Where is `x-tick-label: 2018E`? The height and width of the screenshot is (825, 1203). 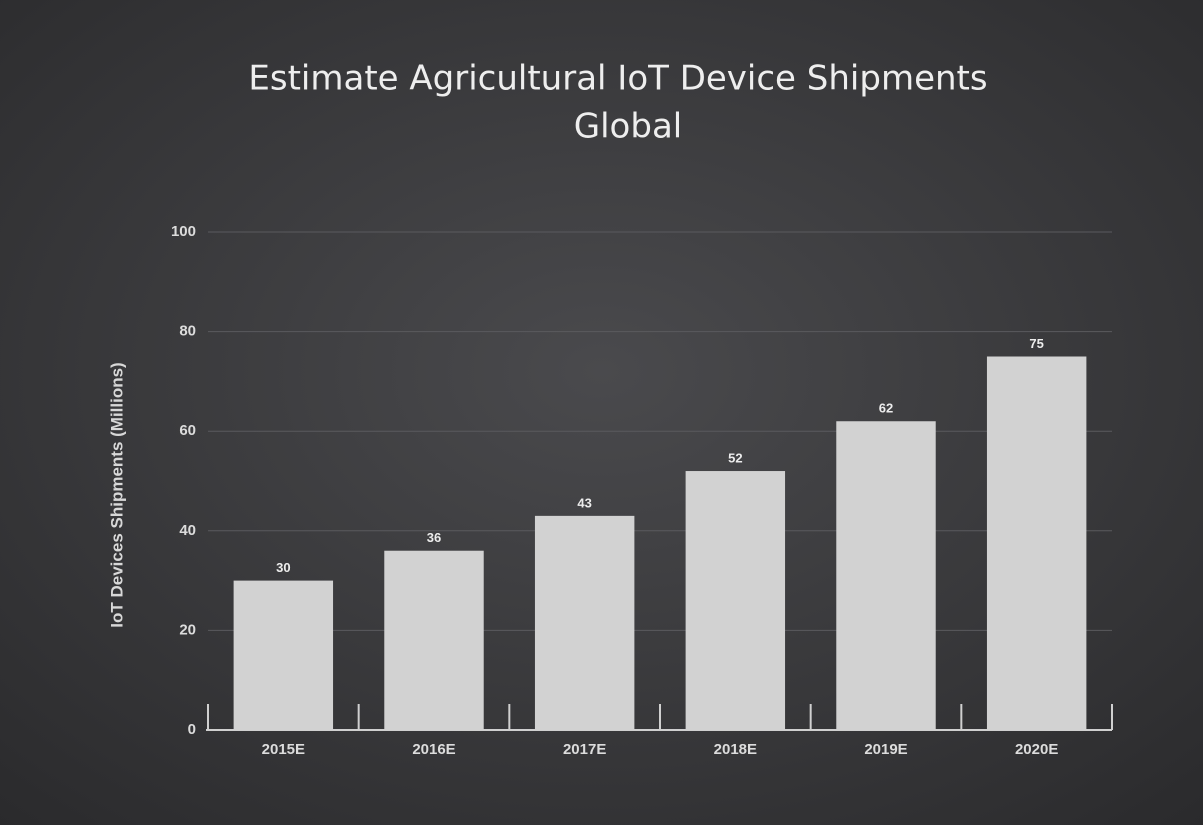 x-tick-label: 2018E is located at coordinates (735, 749).